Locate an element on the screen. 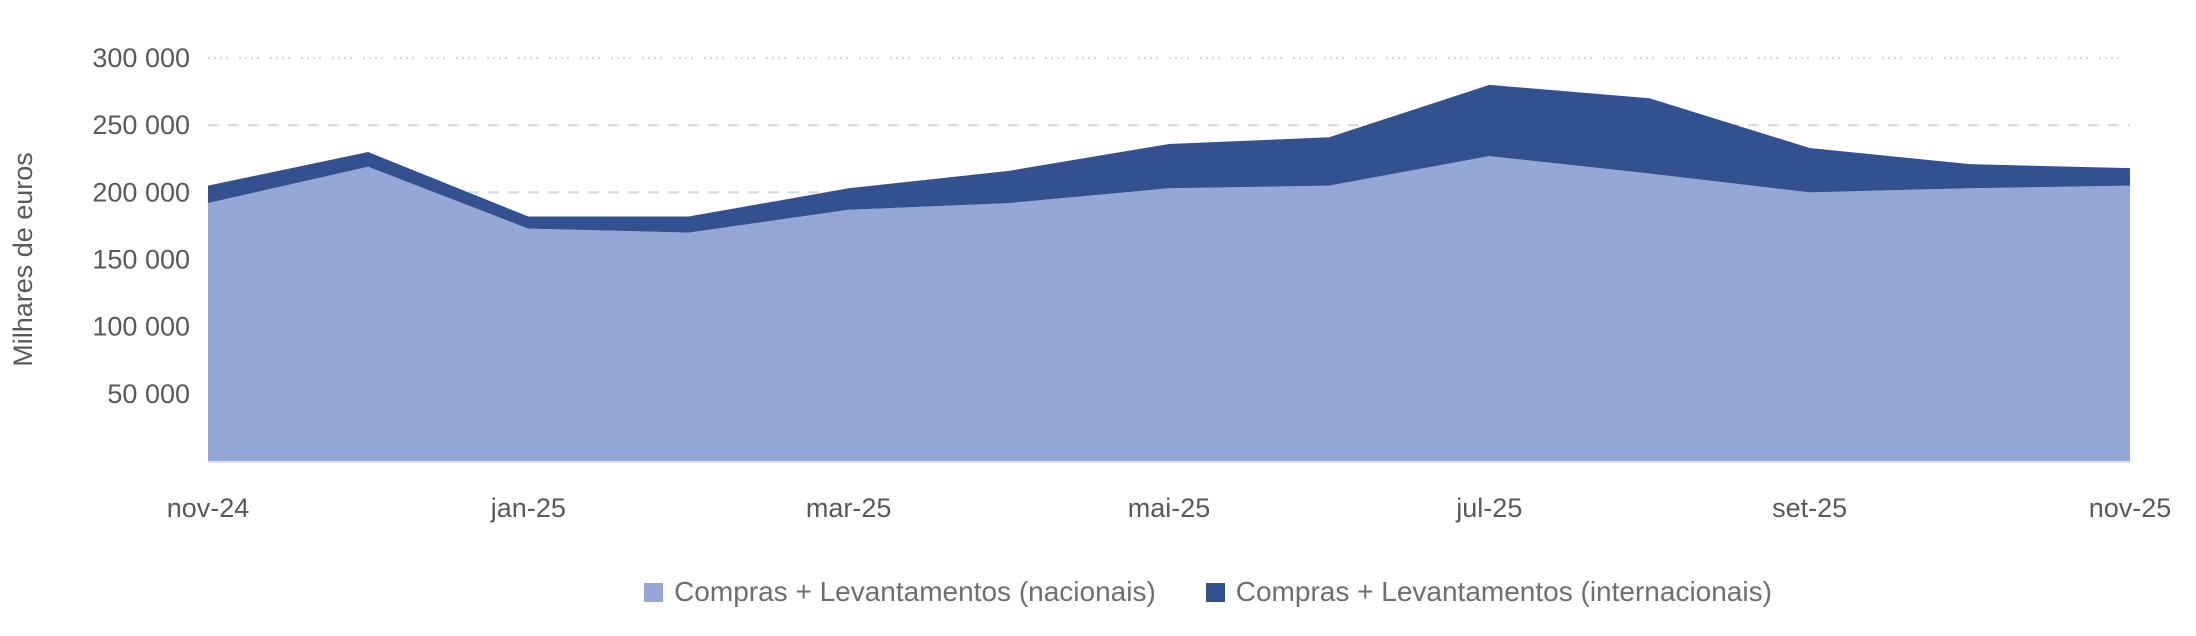 This screenshot has width=2196, height=636. y-tick-label-300000: 300 000 is located at coordinates (141, 58).